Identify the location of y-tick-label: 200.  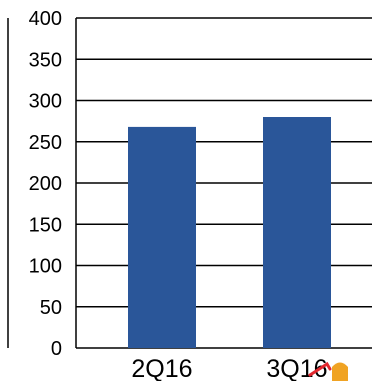
(45, 184).